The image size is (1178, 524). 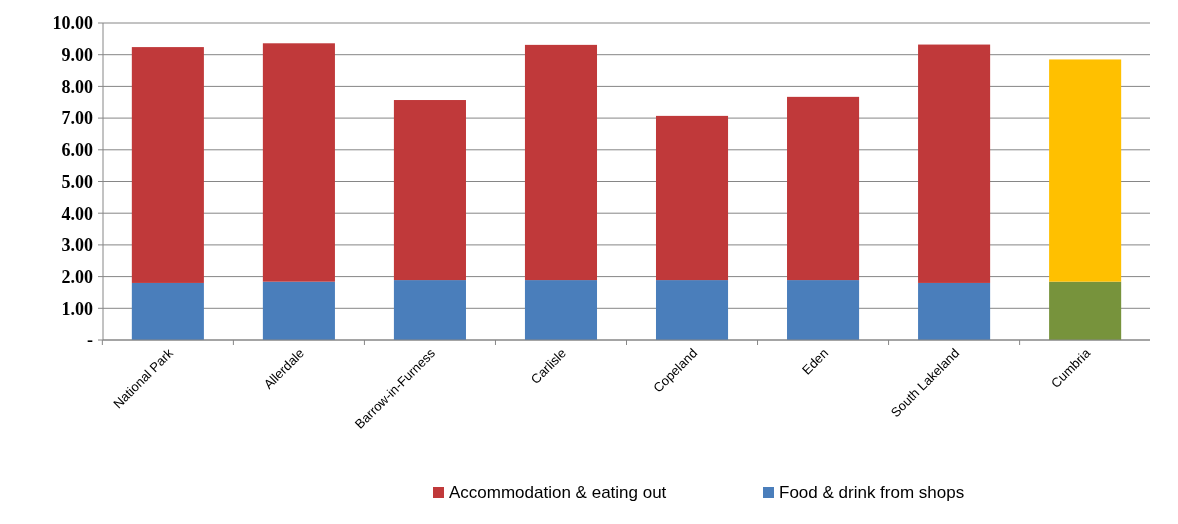 I want to click on y-tick-label: 5.00, so click(x=77, y=181).